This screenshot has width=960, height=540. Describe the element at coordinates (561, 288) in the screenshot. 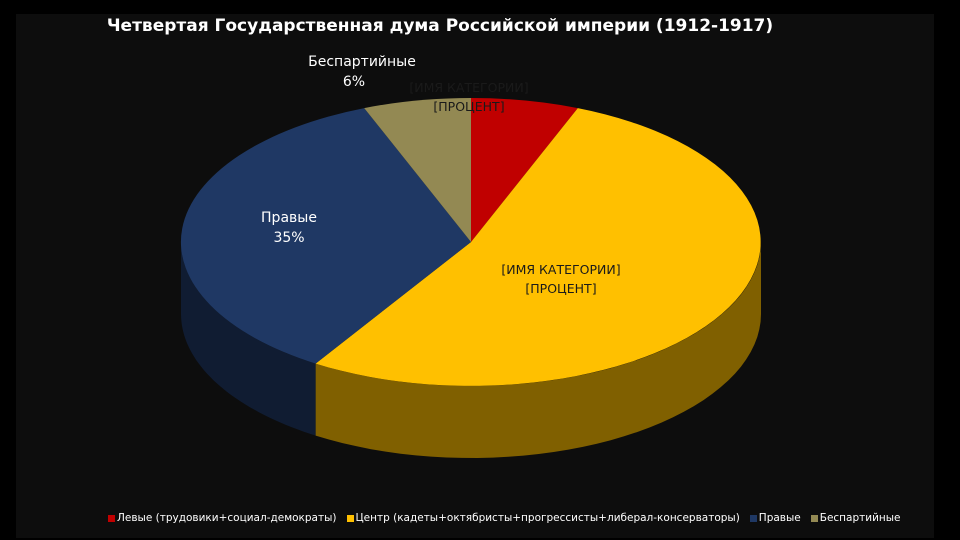

I see `data-label-center-value: [ПРОЦЕНТ]` at that location.